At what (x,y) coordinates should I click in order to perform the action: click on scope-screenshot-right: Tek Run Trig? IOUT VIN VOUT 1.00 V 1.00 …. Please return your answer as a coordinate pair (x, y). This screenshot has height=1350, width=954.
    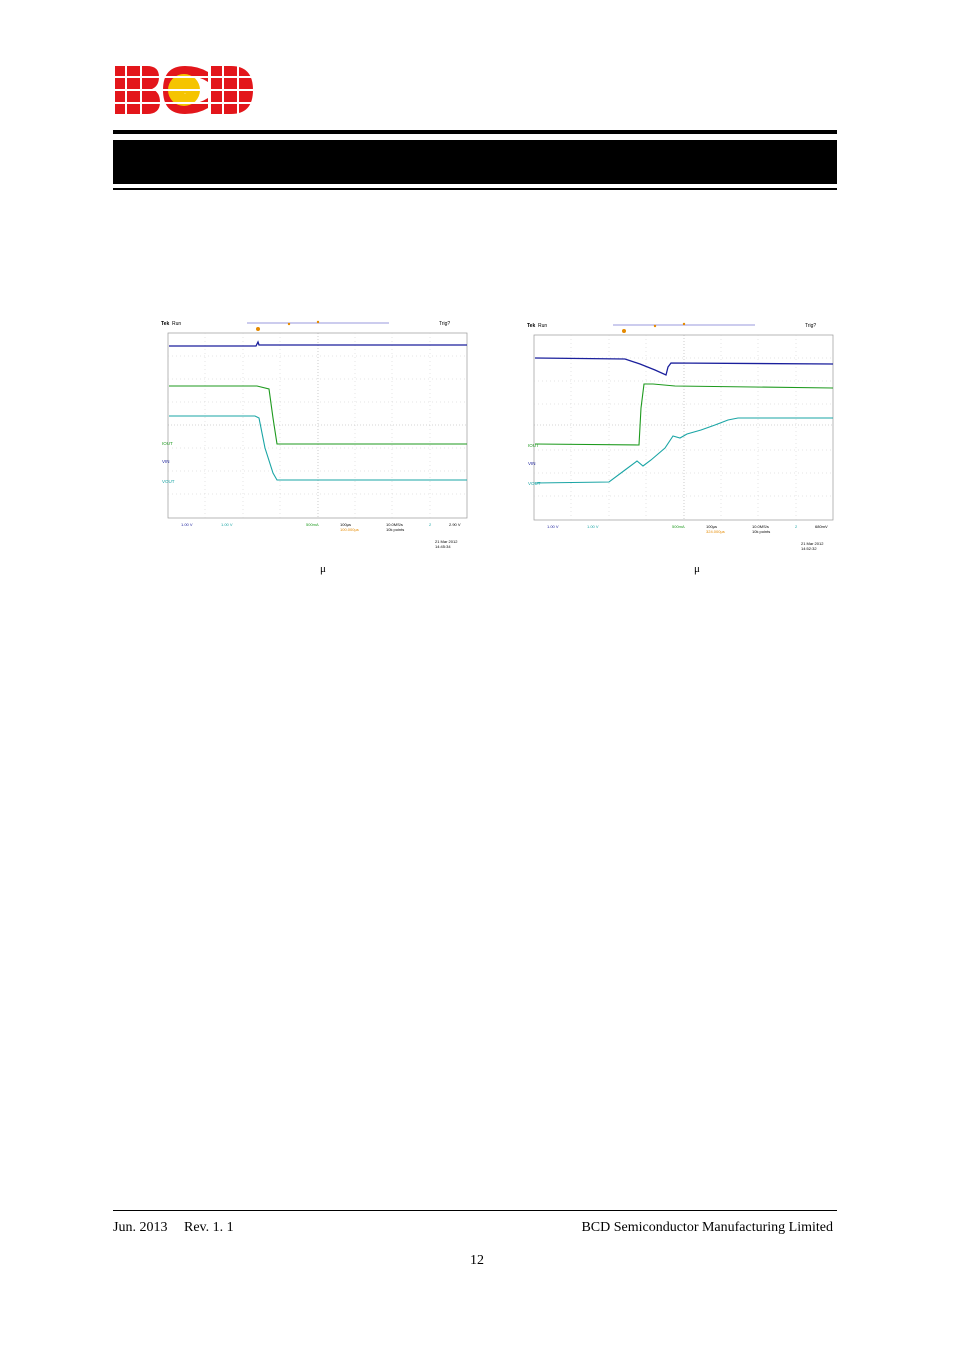
    Looking at the image, I should click on (680, 435).